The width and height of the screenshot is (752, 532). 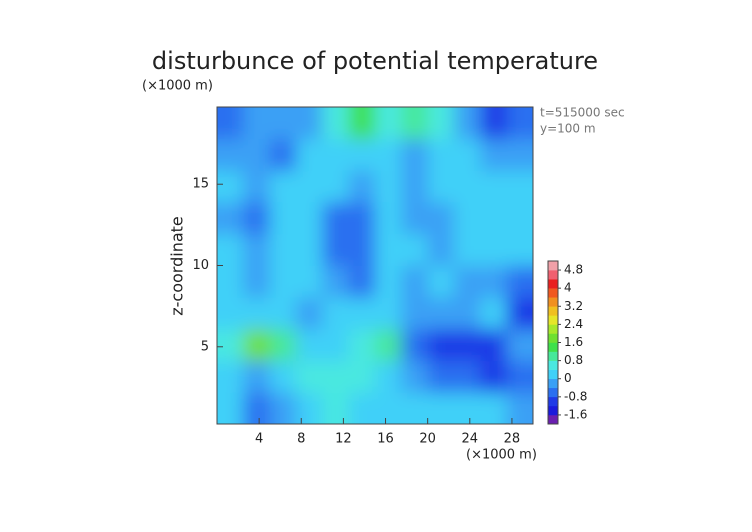 What do you see at coordinates (375, 61) in the screenshot?
I see `chart-title: disturbunce of potential temperature` at bounding box center [375, 61].